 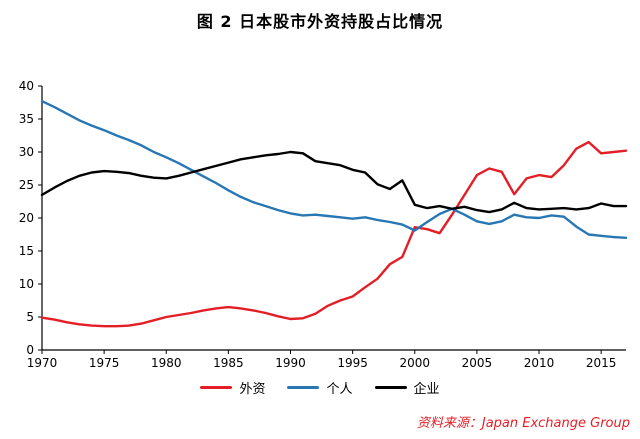 I want to click on x-tick-label: 1970, so click(x=42, y=363).